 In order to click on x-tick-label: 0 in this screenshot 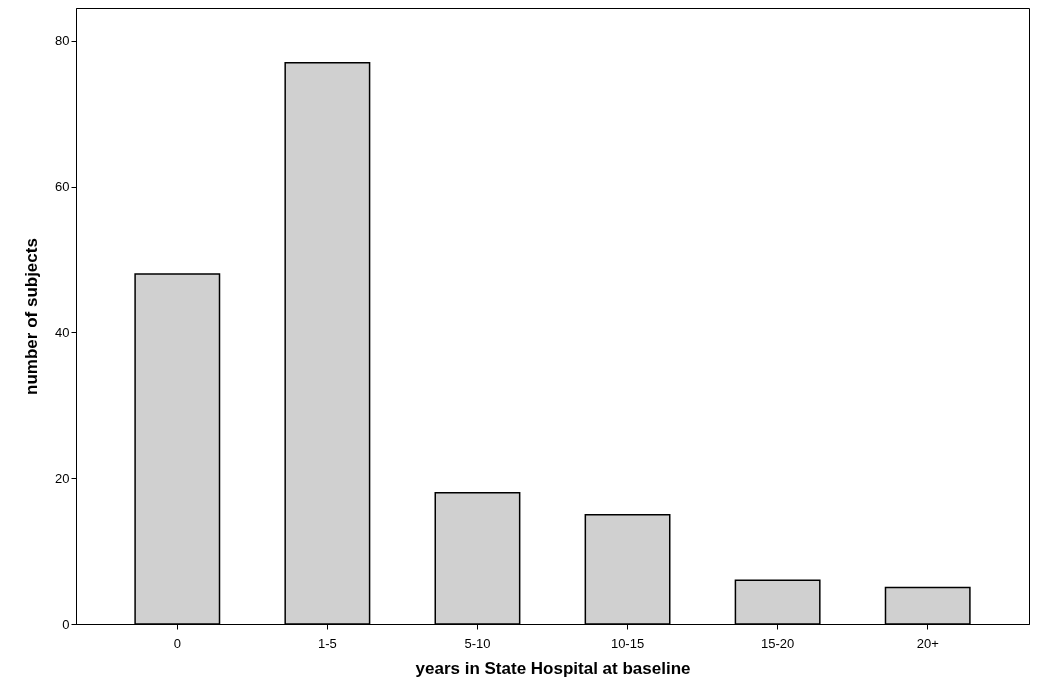, I will do `click(177, 643)`.